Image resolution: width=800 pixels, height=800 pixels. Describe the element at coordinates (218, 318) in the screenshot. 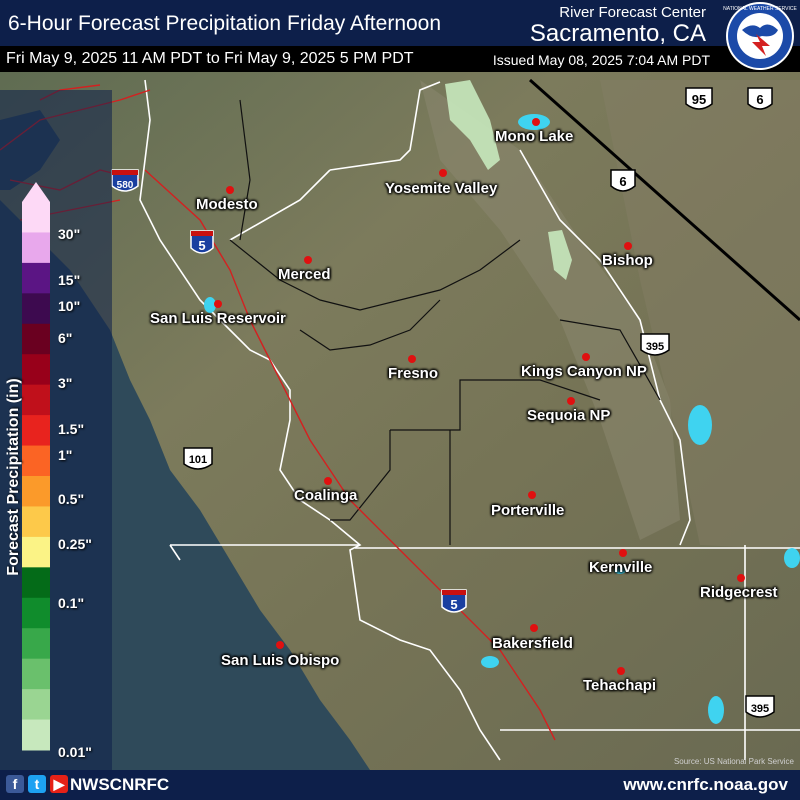

I see `city-label-san-luis-reservoir: San Luis Reservoir` at that location.